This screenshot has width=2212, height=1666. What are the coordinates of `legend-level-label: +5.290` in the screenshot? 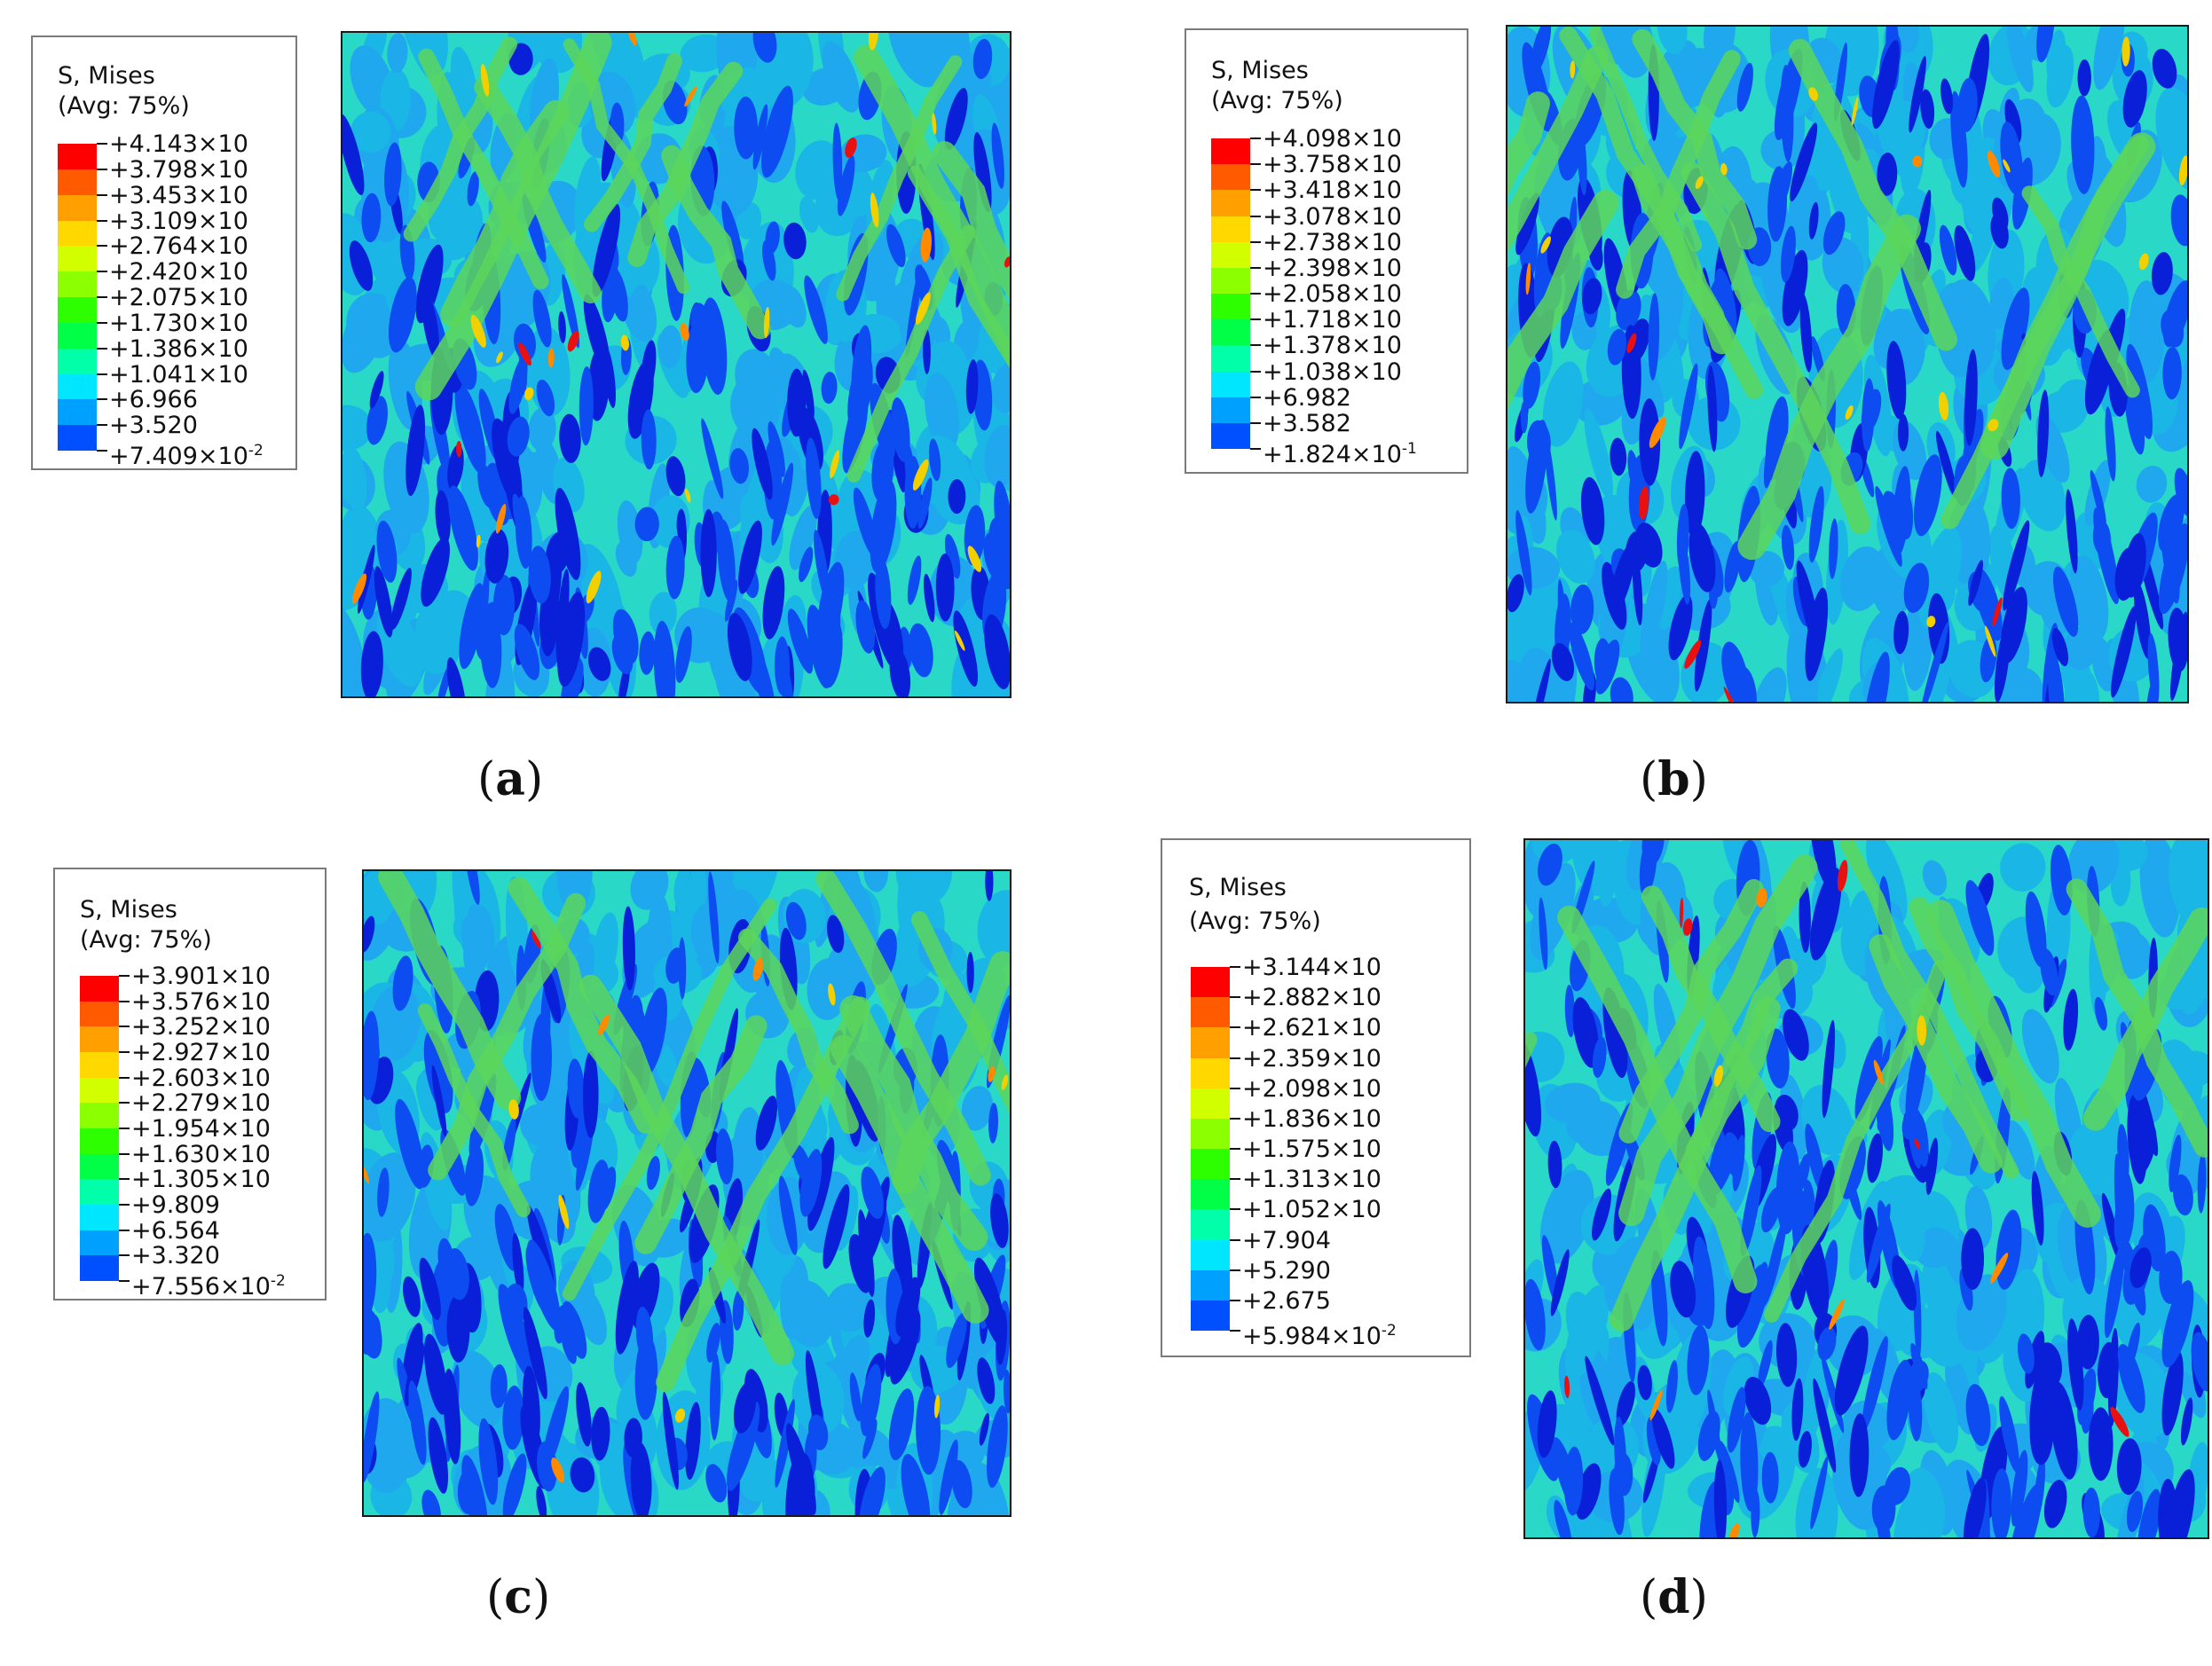 It's located at (1286, 1270).